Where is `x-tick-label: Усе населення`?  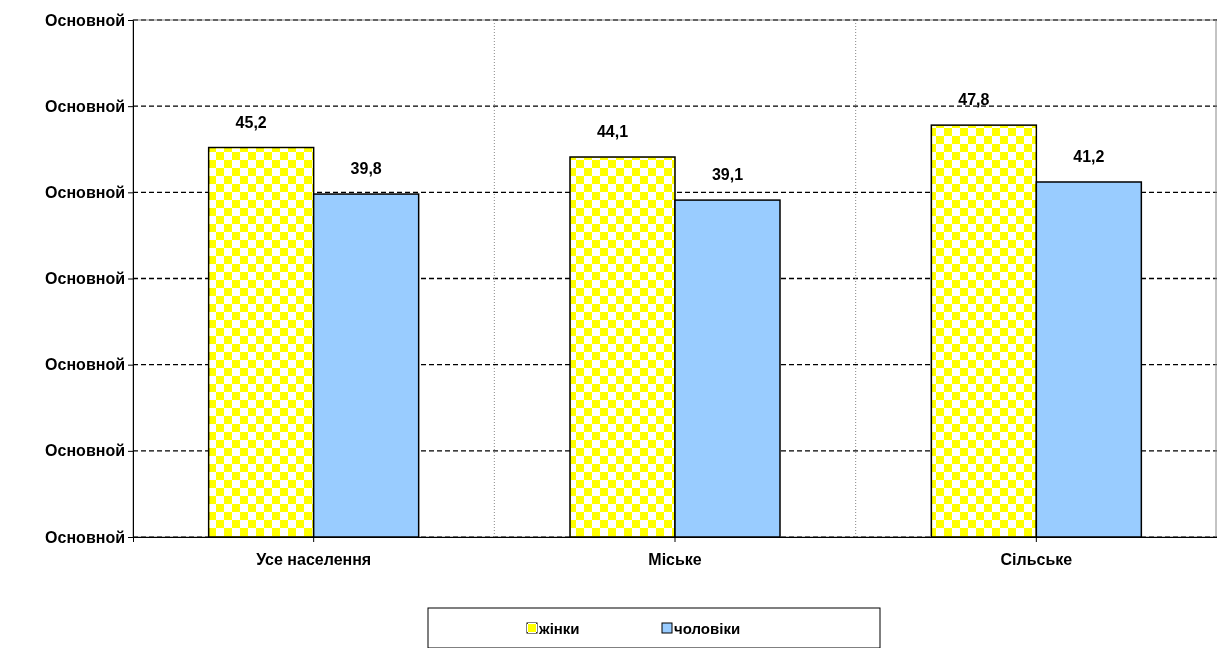
x-tick-label: Усе населення is located at coordinates (314, 560).